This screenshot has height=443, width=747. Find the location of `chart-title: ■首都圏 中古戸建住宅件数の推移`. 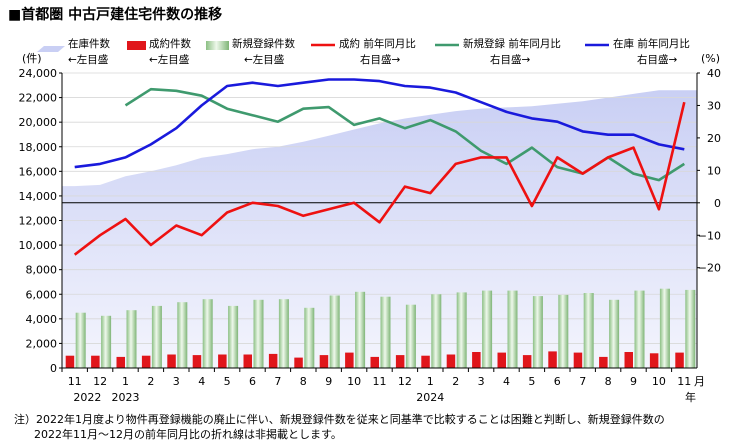

chart-title: ■首都圏 中古戸建住宅件数の推移 is located at coordinates (115, 14).